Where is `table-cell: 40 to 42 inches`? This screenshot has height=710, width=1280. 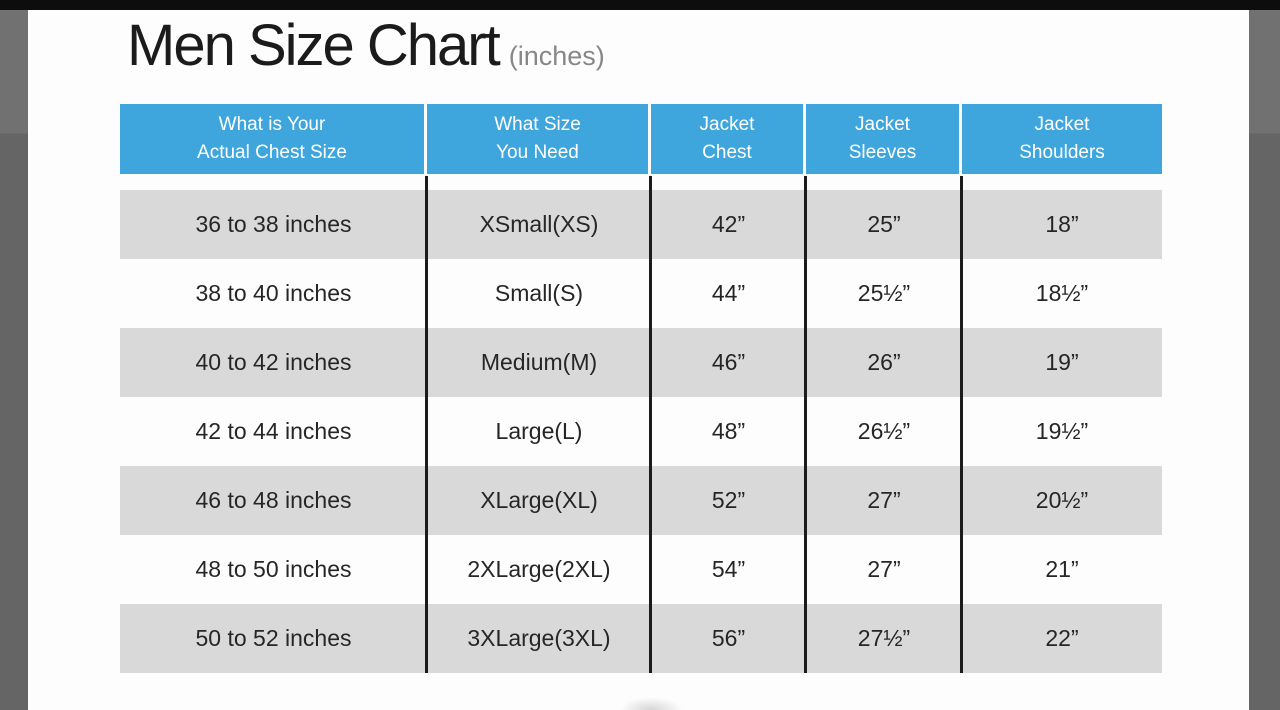
table-cell: 40 to 42 inches is located at coordinates (273, 362).